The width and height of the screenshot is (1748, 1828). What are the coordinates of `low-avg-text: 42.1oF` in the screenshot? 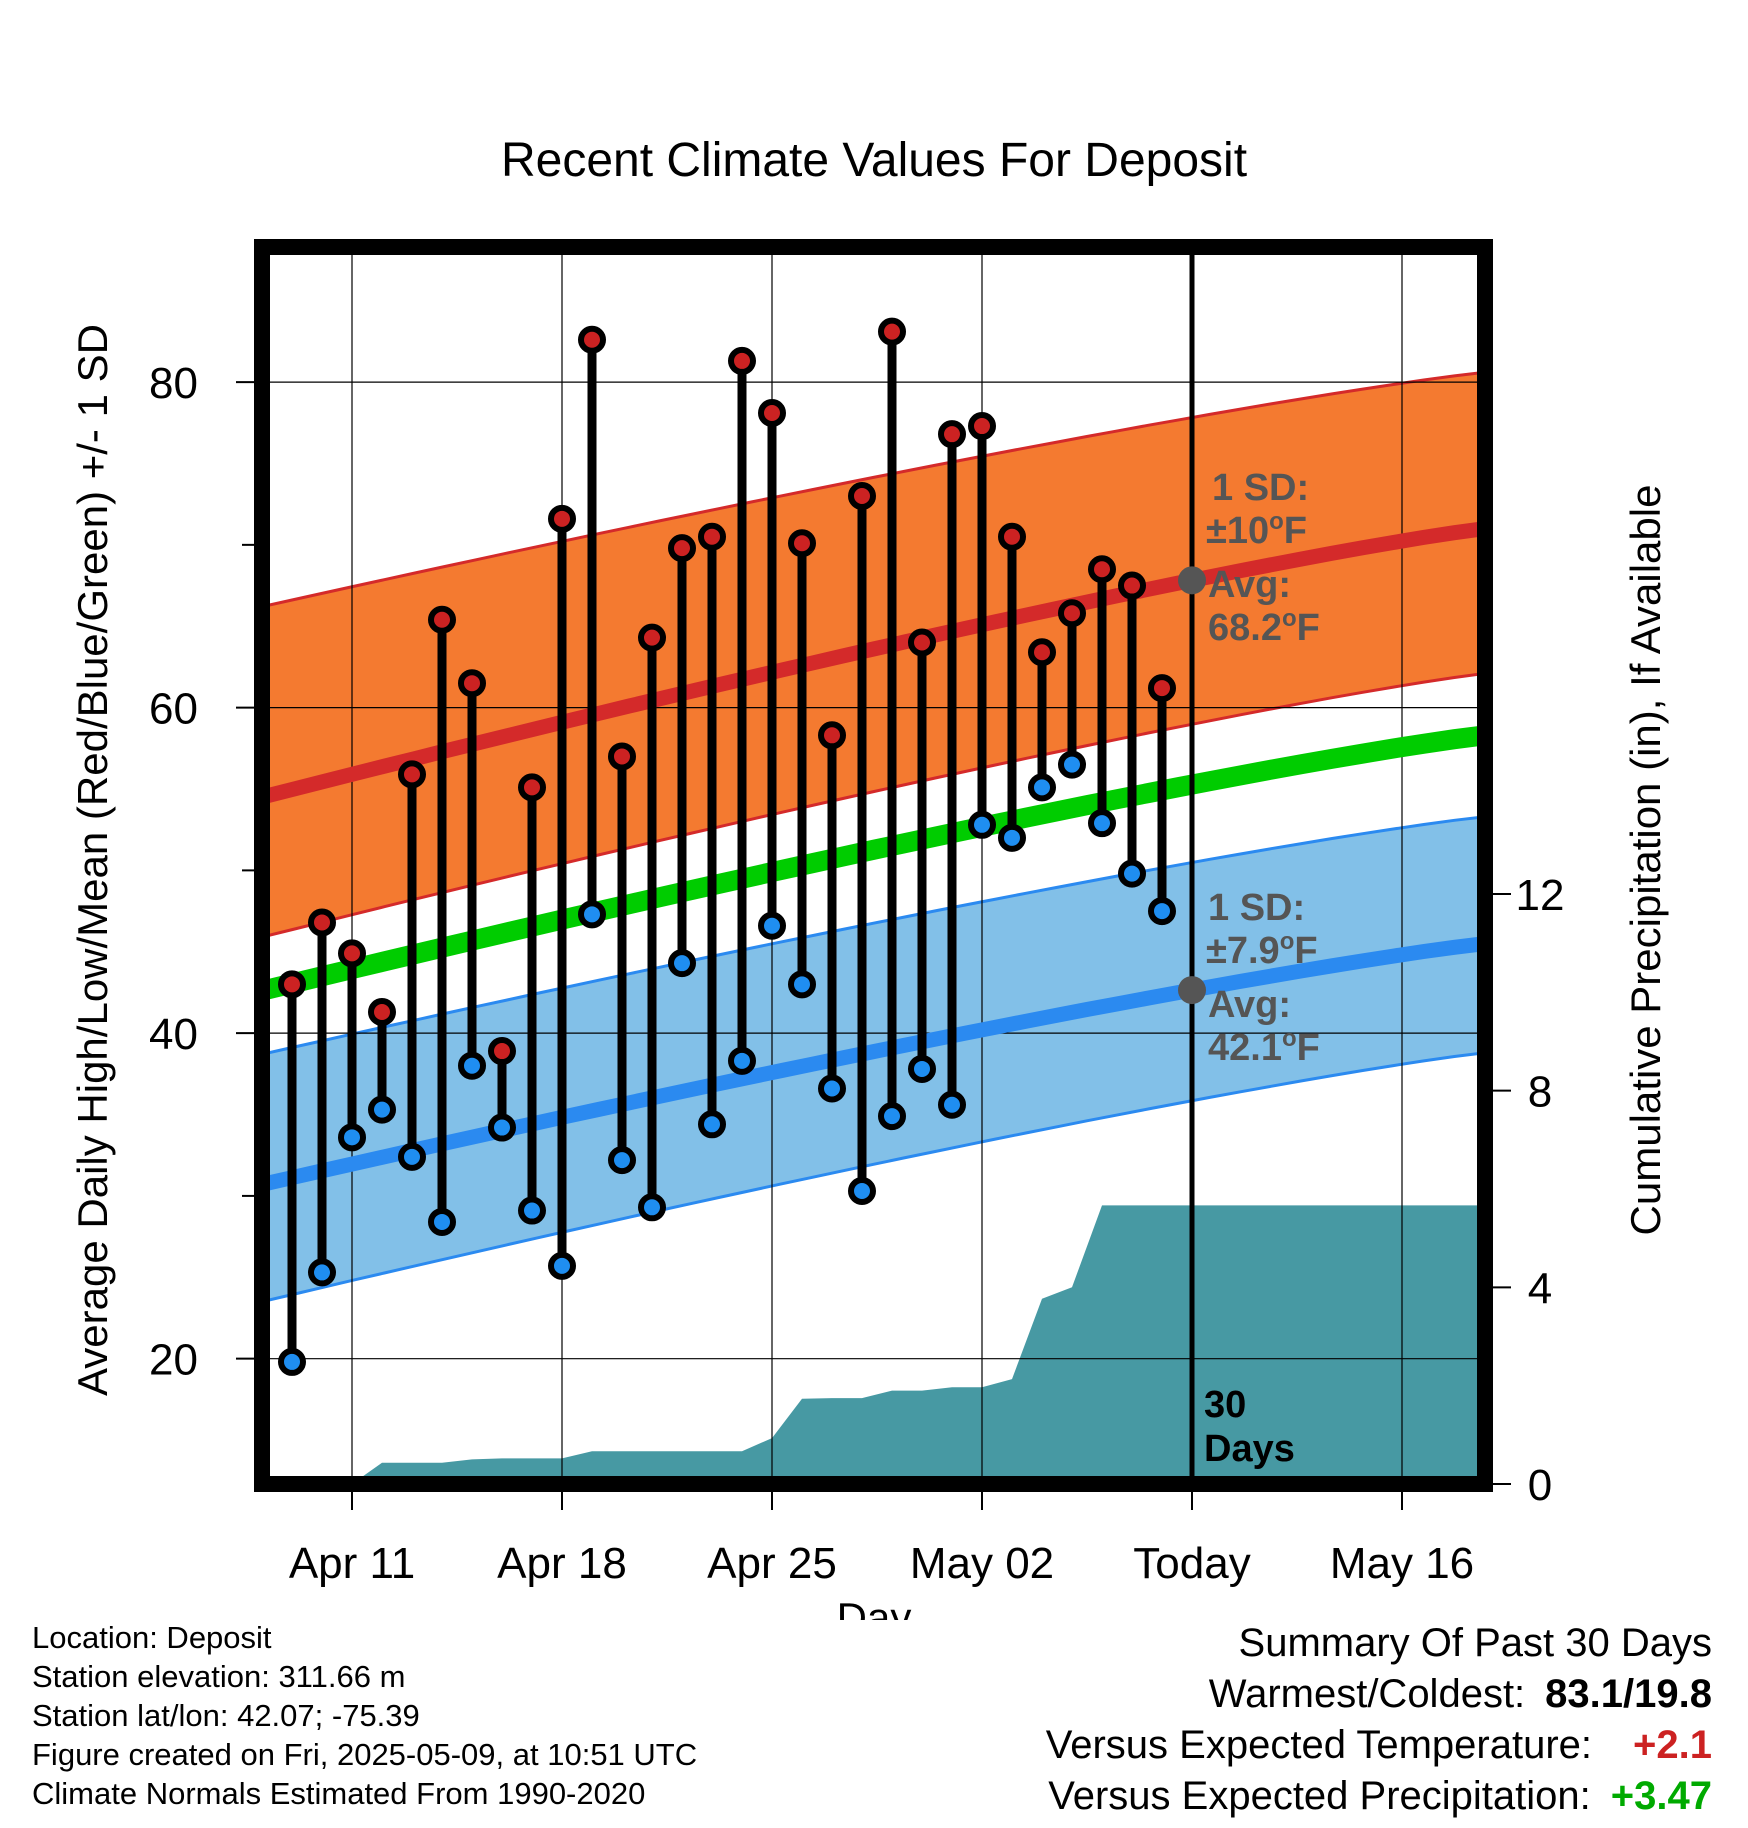 It's located at (1264, 1047).